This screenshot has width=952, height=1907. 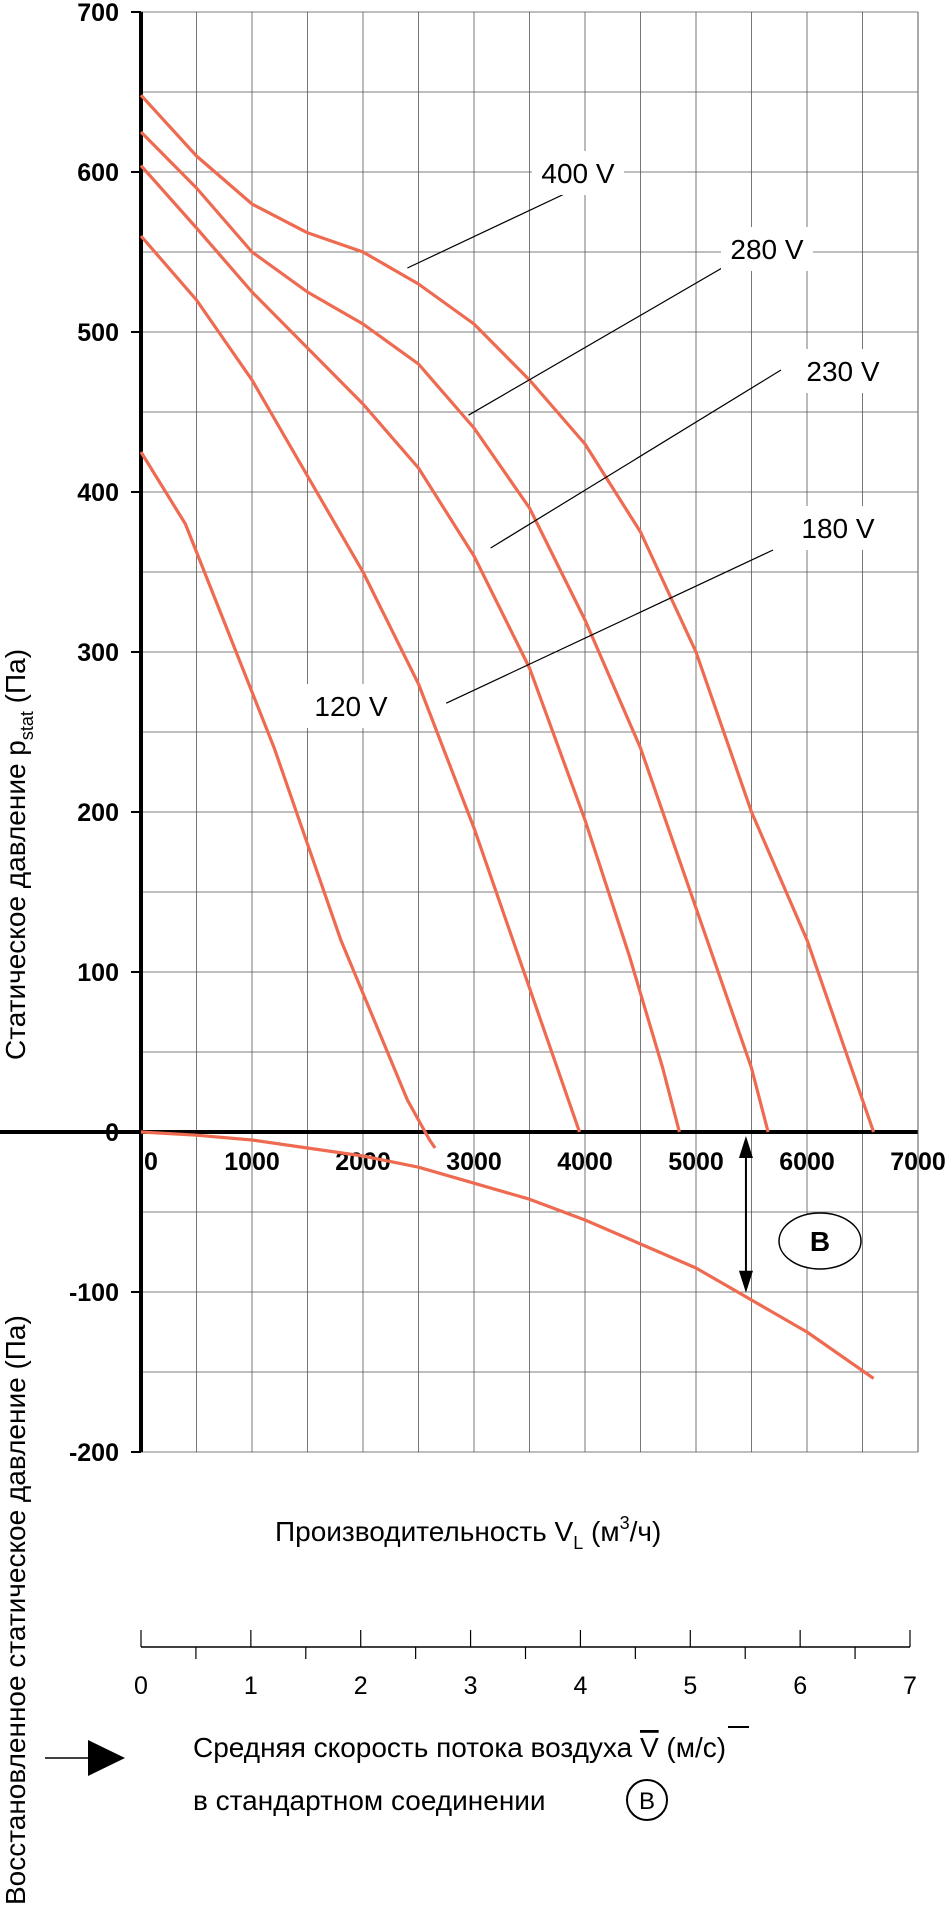 What do you see at coordinates (745, 1281) in the screenshot?
I see `marker-arrow-down` at bounding box center [745, 1281].